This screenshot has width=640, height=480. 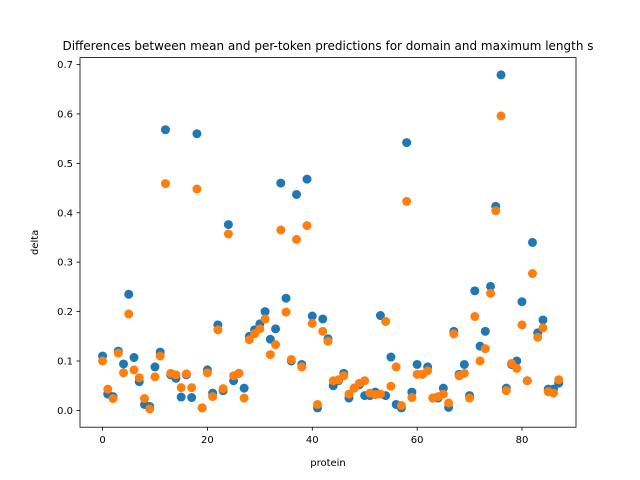 I want to click on y-tick-label: 0.3, so click(x=65, y=263).